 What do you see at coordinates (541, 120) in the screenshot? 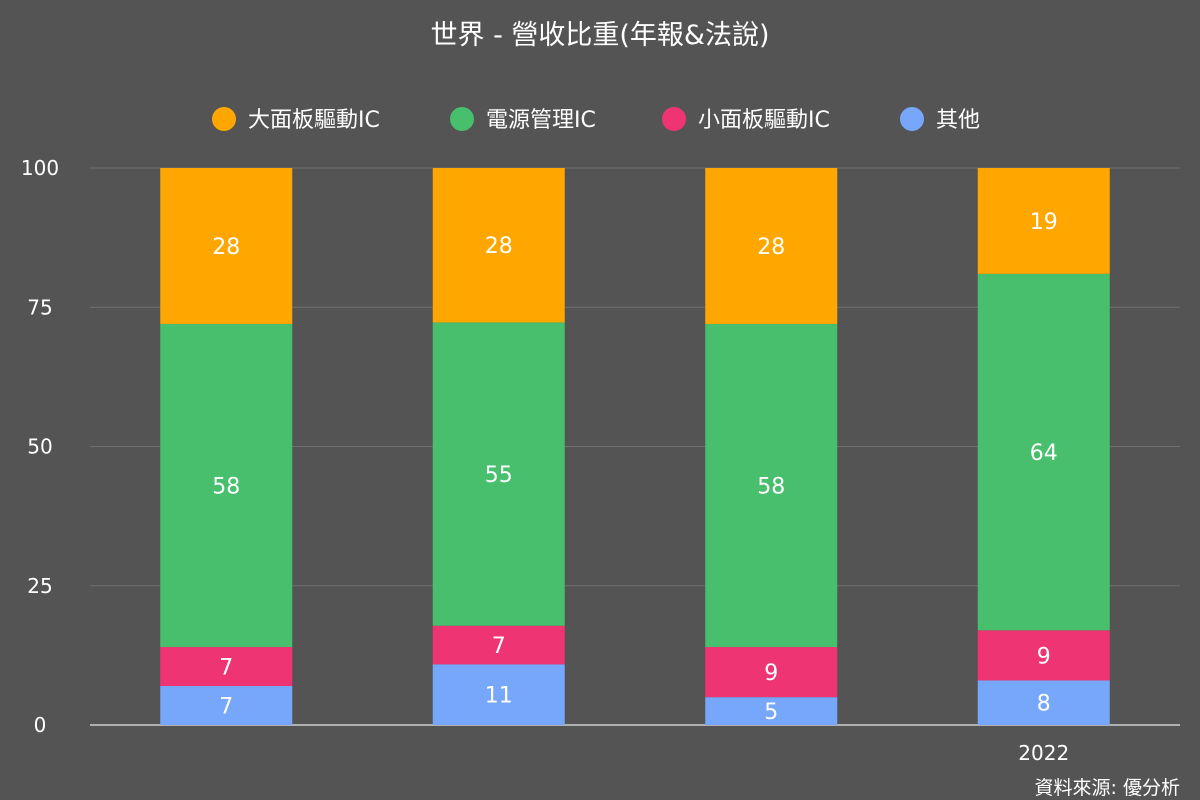
I see `legend-label: 電源管理IC` at bounding box center [541, 120].